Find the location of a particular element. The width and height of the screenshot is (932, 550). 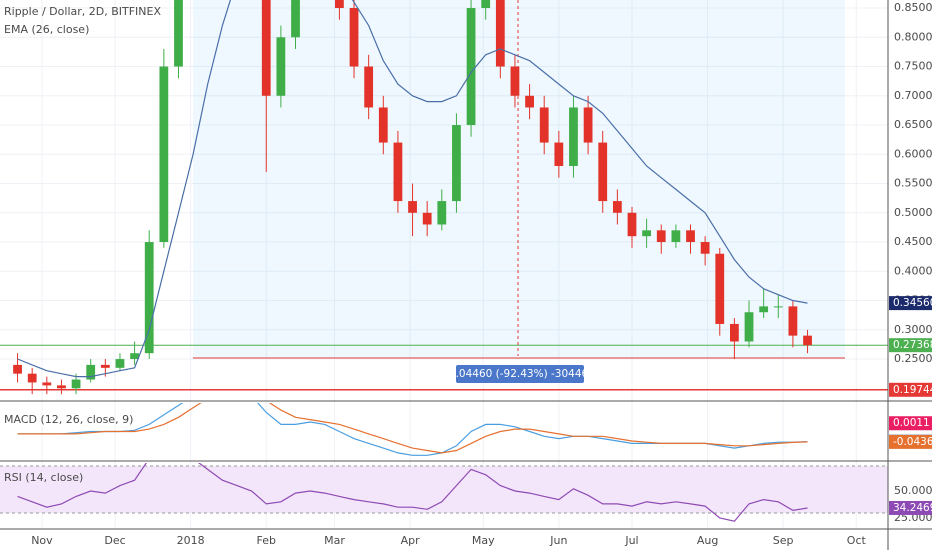

x-tick-label: 2018 is located at coordinates (191, 540).